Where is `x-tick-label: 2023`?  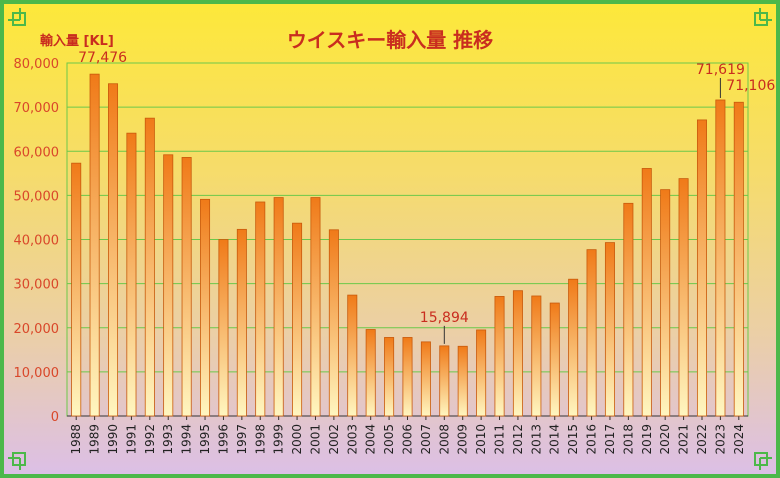 x-tick-label: 2023 is located at coordinates (720, 439).